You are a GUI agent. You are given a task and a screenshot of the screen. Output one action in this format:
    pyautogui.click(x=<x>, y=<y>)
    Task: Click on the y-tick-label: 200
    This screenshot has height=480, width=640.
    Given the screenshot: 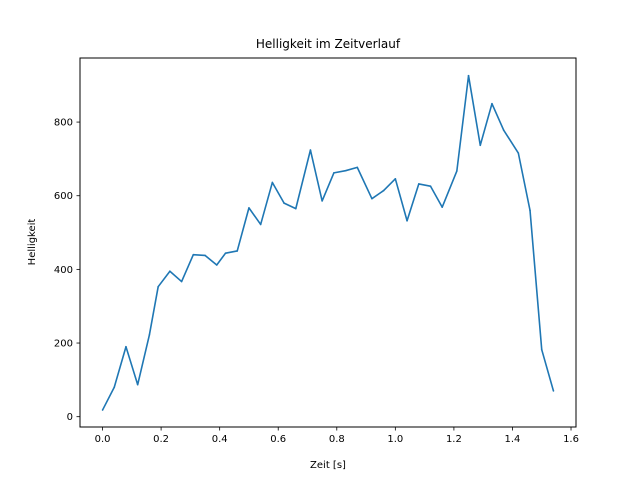 What is the action you would take?
    pyautogui.click(x=63, y=344)
    